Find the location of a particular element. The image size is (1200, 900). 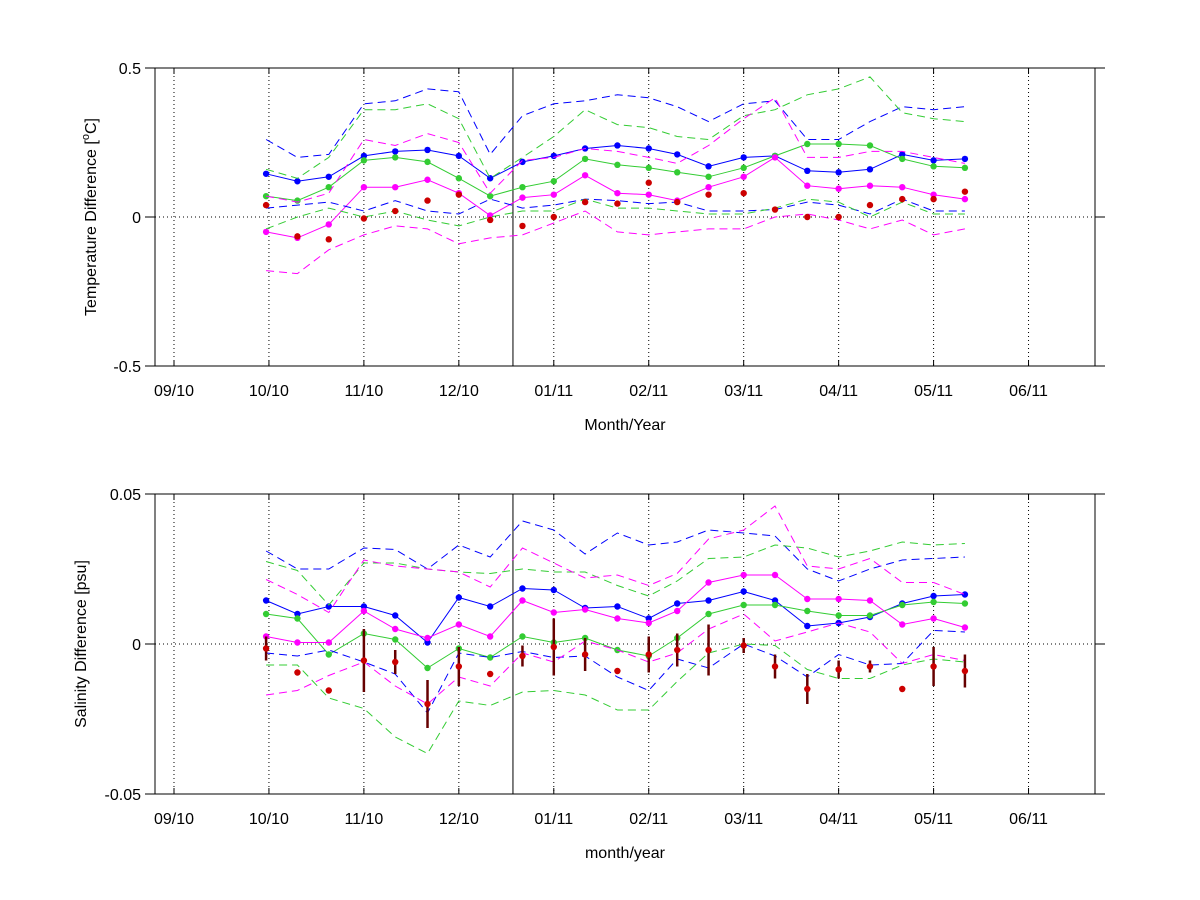

temperature-magenta-dashed-bound-line is located at coordinates (615, 150).